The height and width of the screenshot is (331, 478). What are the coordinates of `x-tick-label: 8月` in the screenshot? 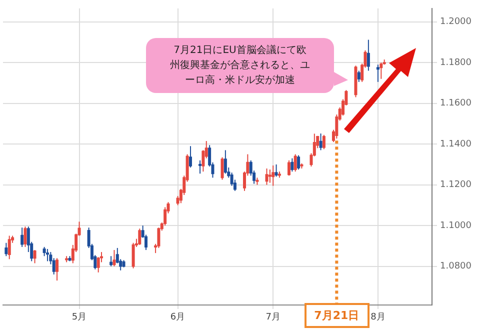 It's located at (378, 317).